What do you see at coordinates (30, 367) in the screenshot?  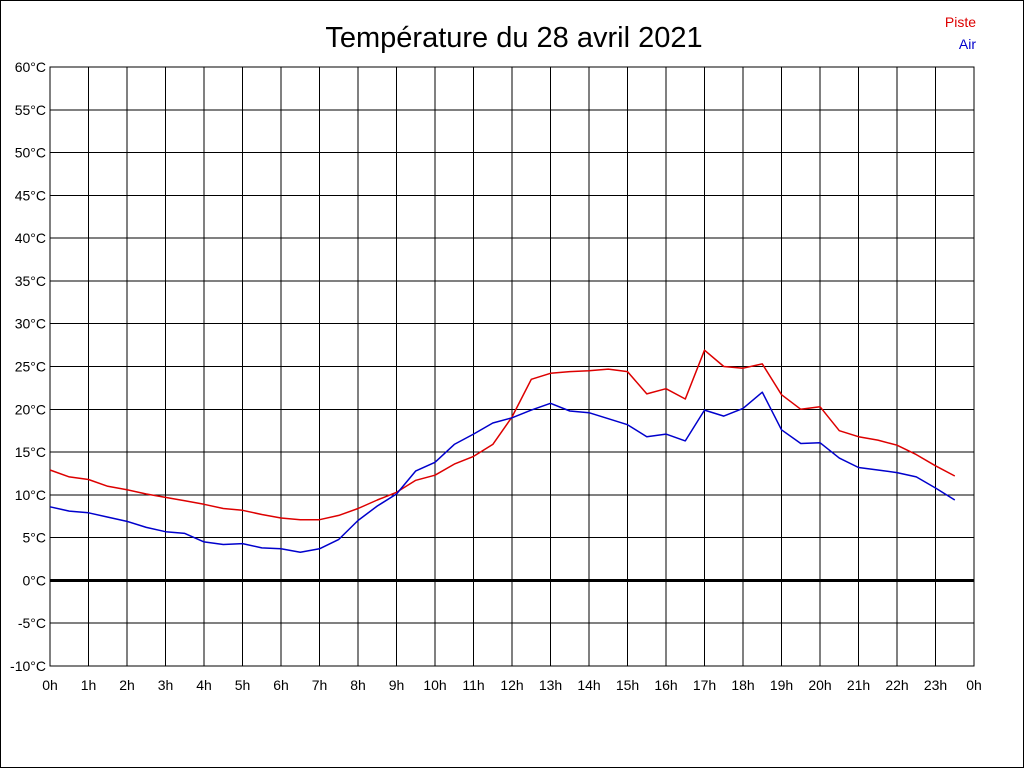 I see `y-tick-label: 25°C` at bounding box center [30, 367].